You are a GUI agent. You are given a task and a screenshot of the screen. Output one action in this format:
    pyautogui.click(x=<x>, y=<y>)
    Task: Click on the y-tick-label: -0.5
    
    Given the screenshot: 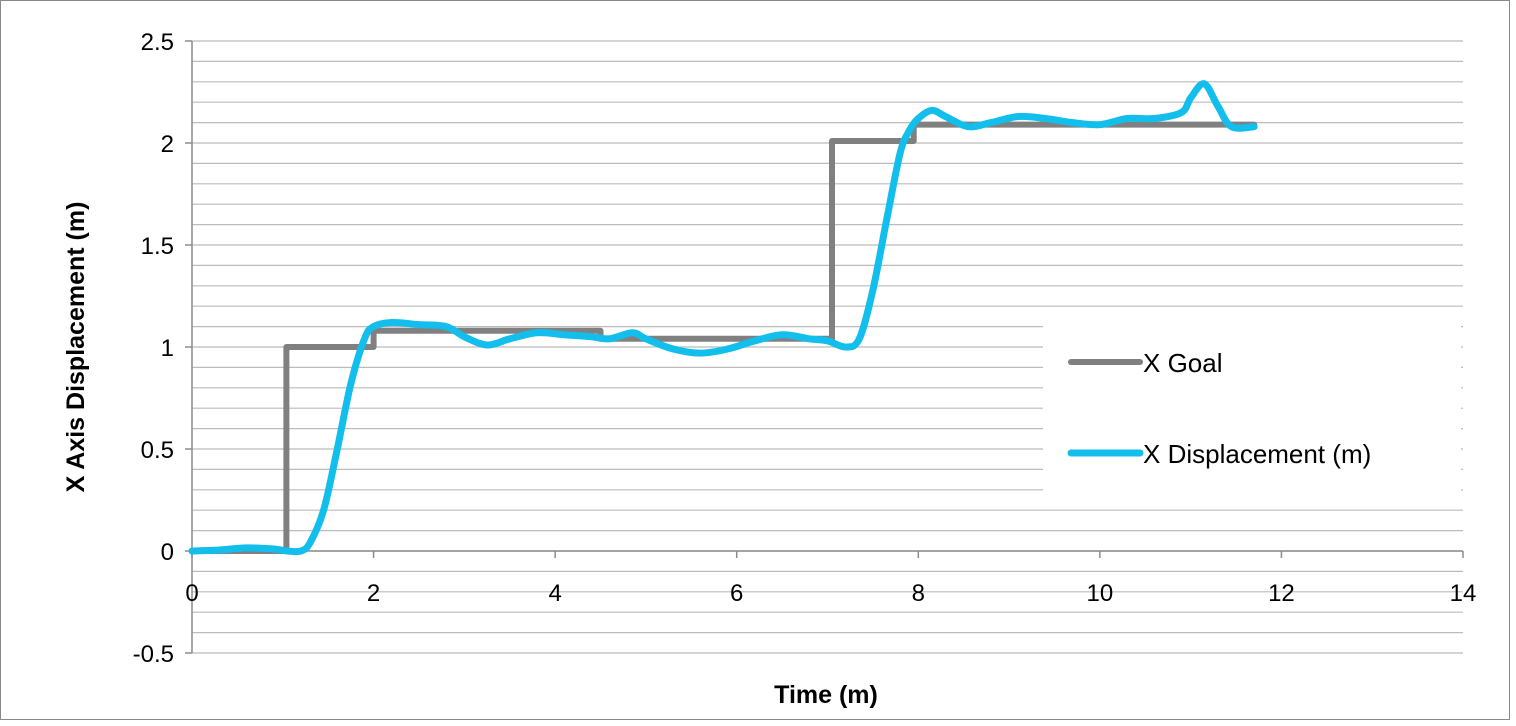 What is the action you would take?
    pyautogui.click(x=153, y=654)
    